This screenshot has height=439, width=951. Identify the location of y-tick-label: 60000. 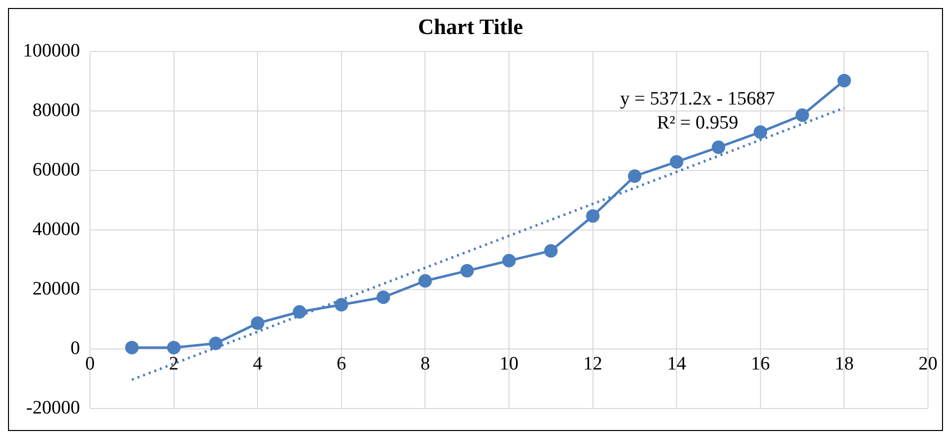
(56, 169).